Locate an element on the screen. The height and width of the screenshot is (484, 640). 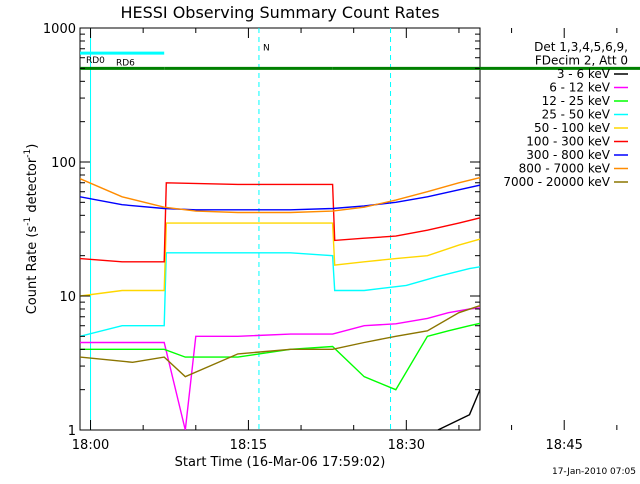
x-tick-label: 18:45 is located at coordinates (563, 445).